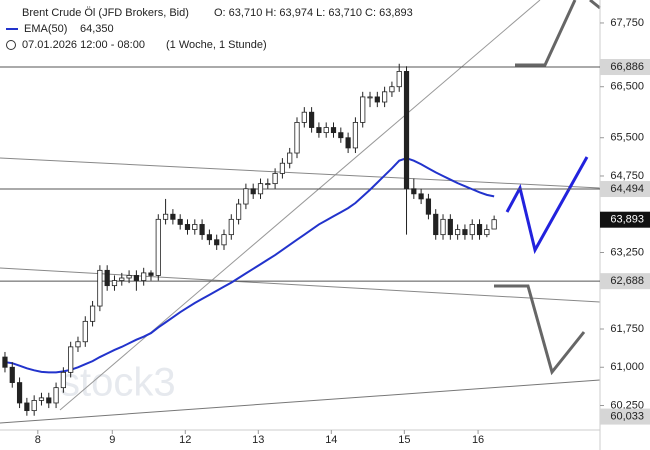 The image size is (650, 450). I want to click on y-tick-label: 60,250, so click(627, 405).